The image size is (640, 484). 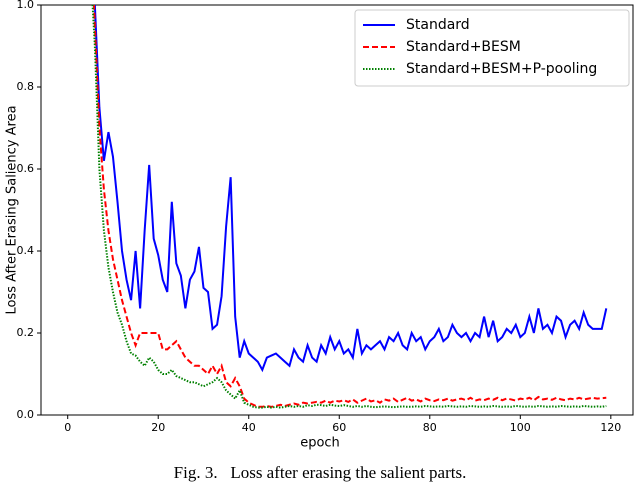 What do you see at coordinates (520, 427) in the screenshot?
I see `x-tick-label: 100` at bounding box center [520, 427].